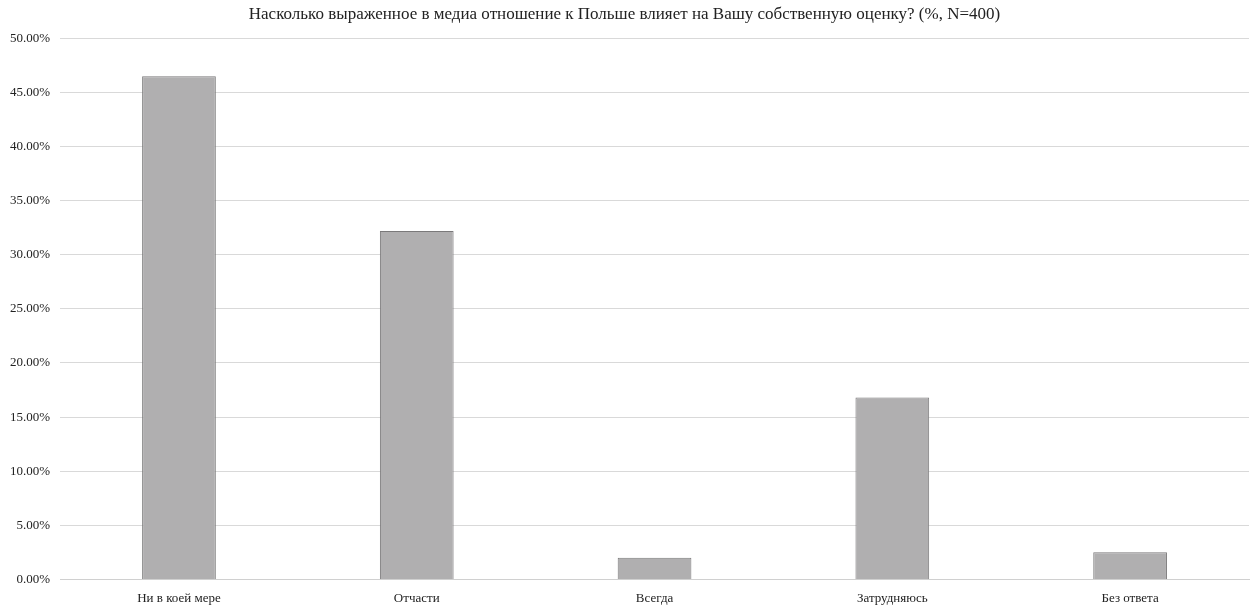 Image resolution: width=1259 pixels, height=609 pixels. What do you see at coordinates (30, 37) in the screenshot?
I see `y-tick-label: 50.00%` at bounding box center [30, 37].